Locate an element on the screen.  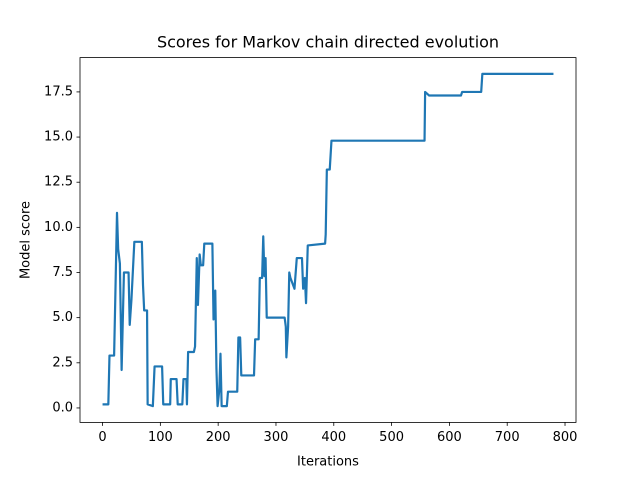
y-tick-label: 7.5 is located at coordinates (62, 272).